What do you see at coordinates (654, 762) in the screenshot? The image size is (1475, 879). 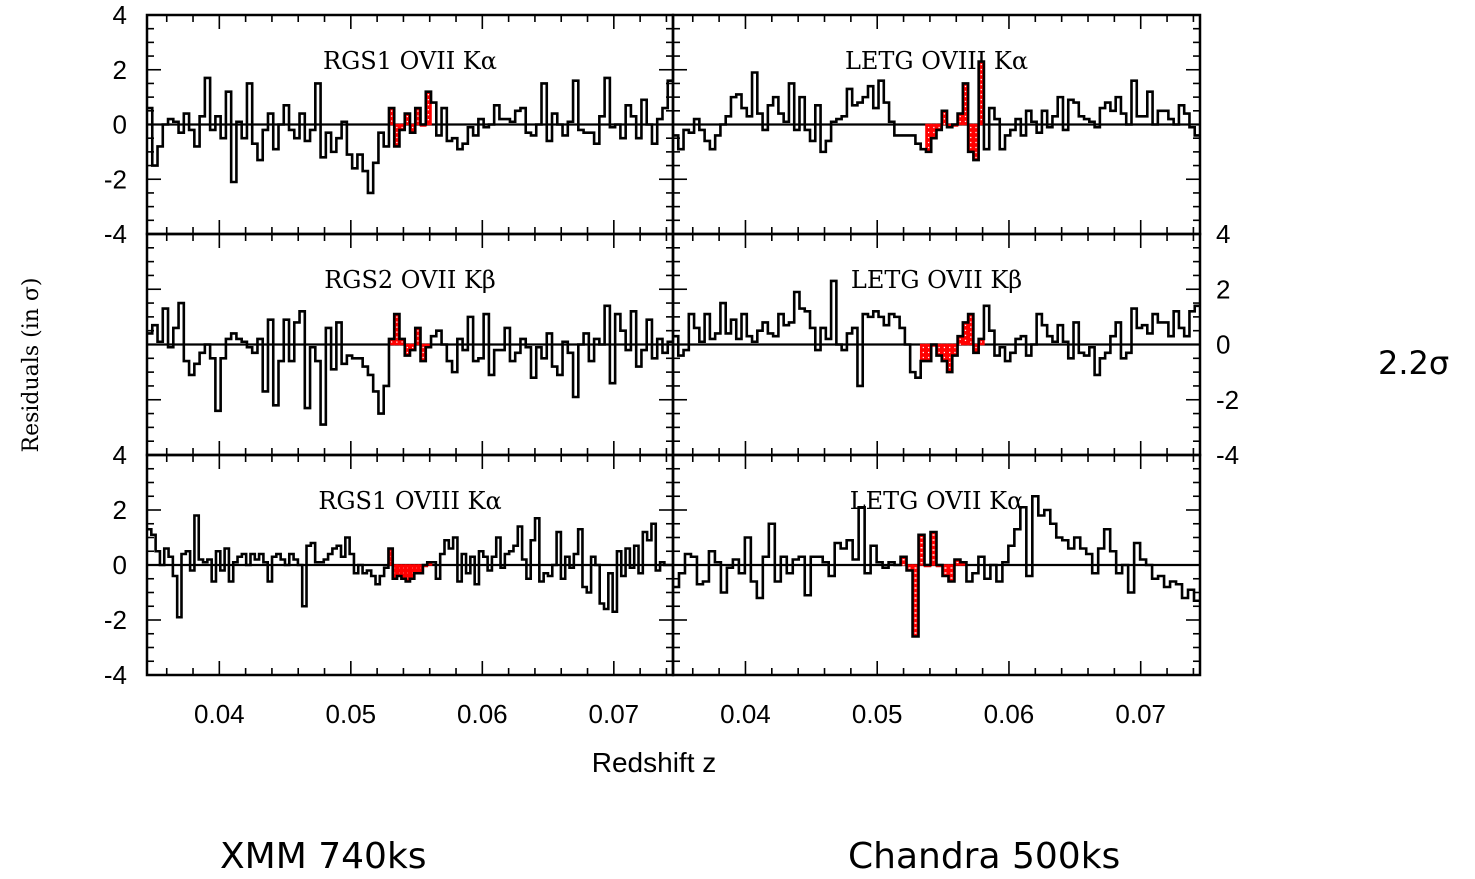 I see `x-axis-label: Redshift z` at bounding box center [654, 762].